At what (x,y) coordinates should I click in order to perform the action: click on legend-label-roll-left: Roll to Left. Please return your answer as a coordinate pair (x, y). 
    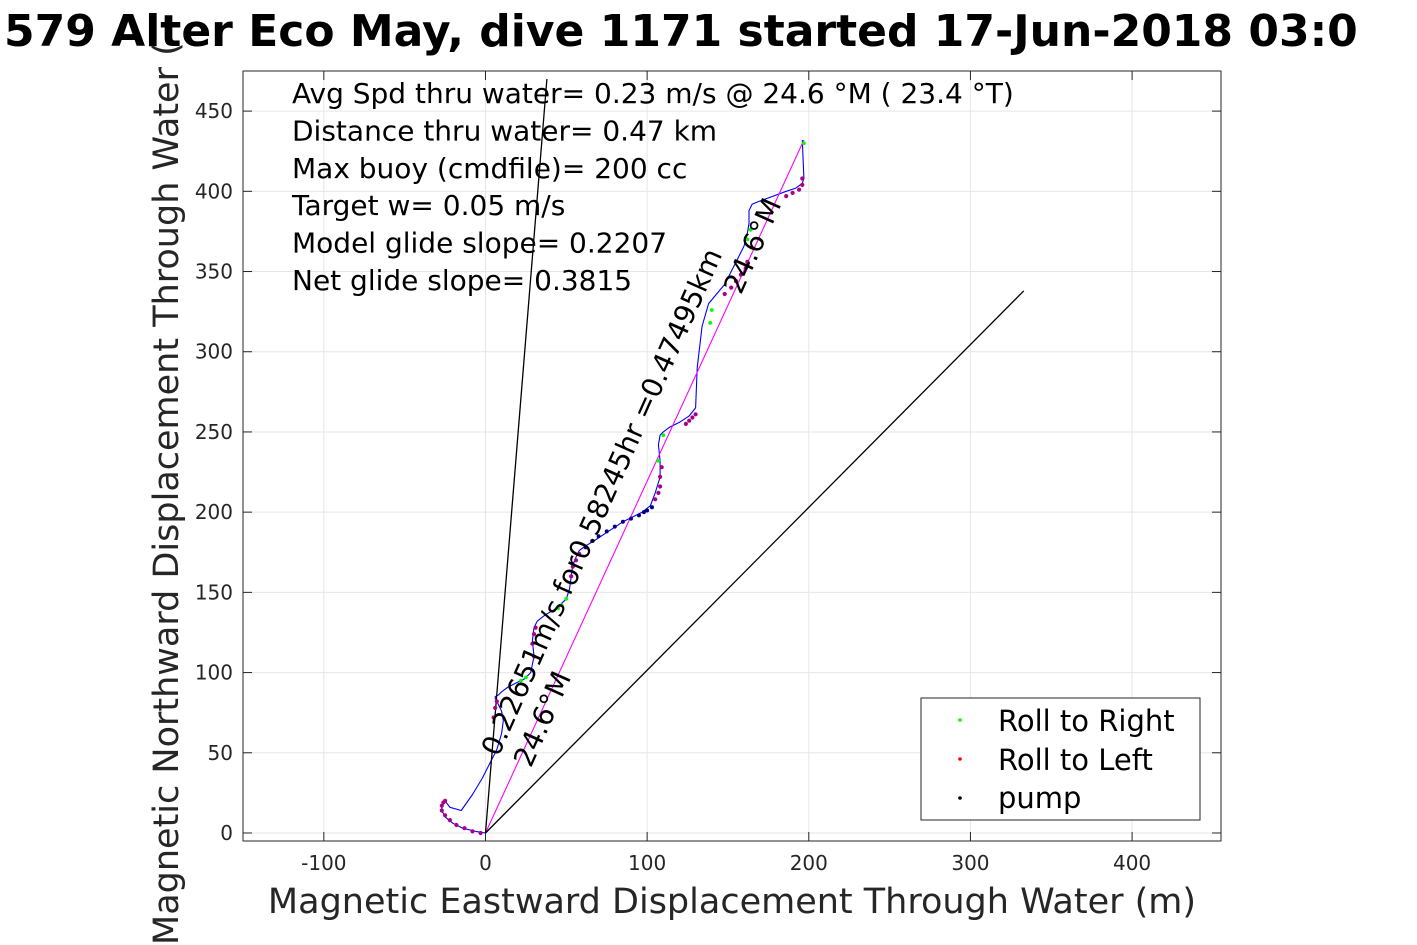
    Looking at the image, I should click on (1075, 760).